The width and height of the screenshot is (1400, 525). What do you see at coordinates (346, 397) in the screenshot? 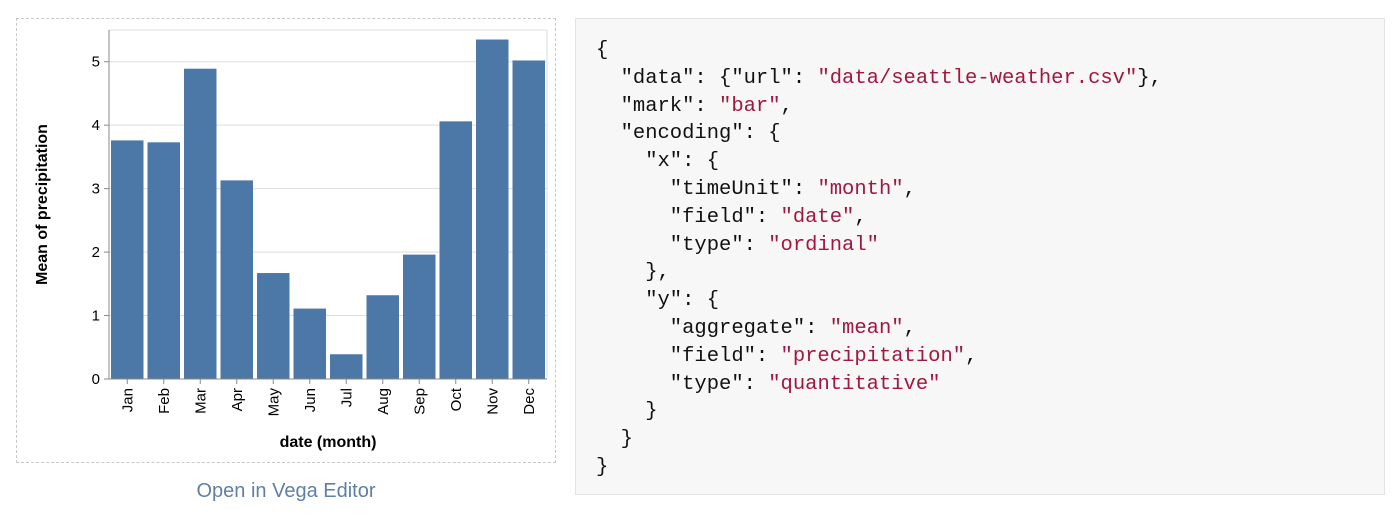
I see `x-tick-label-jul: Jul` at bounding box center [346, 397].